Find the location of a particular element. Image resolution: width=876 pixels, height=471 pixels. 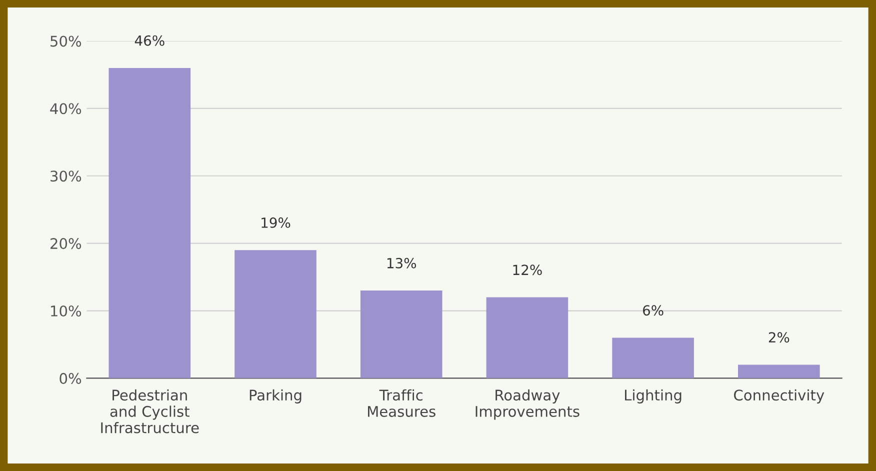

y-tick-label: 30% is located at coordinates (66, 176).